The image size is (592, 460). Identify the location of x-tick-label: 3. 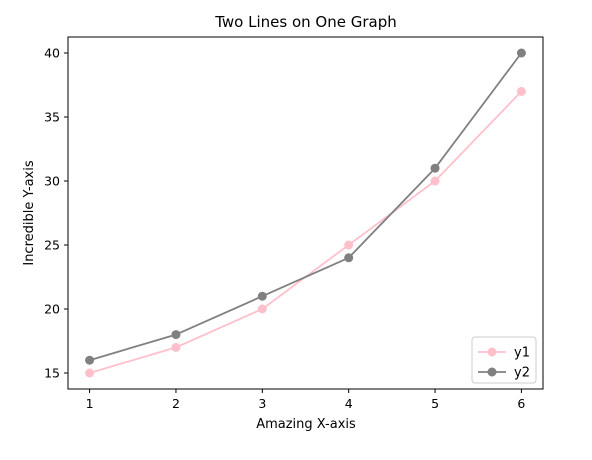
(262, 403).